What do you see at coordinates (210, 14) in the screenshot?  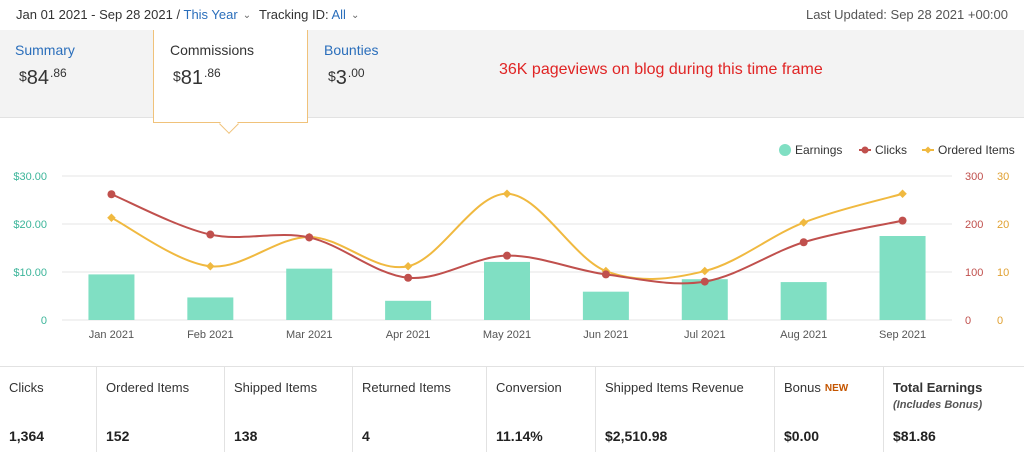 I see `period-selector: This Year` at bounding box center [210, 14].